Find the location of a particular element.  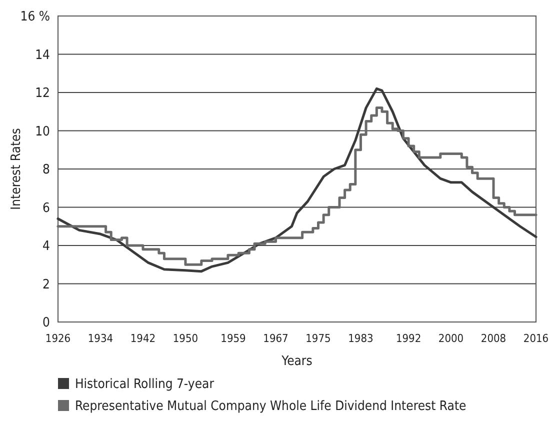

y-axis-title: Interest Rates is located at coordinates (16, 169).